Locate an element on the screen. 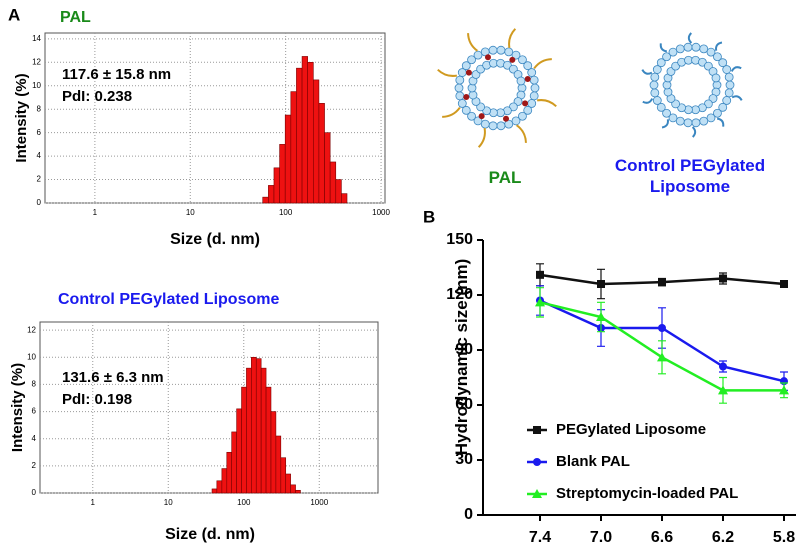  x-tick-label: 6.2 is located at coordinates (723, 537).